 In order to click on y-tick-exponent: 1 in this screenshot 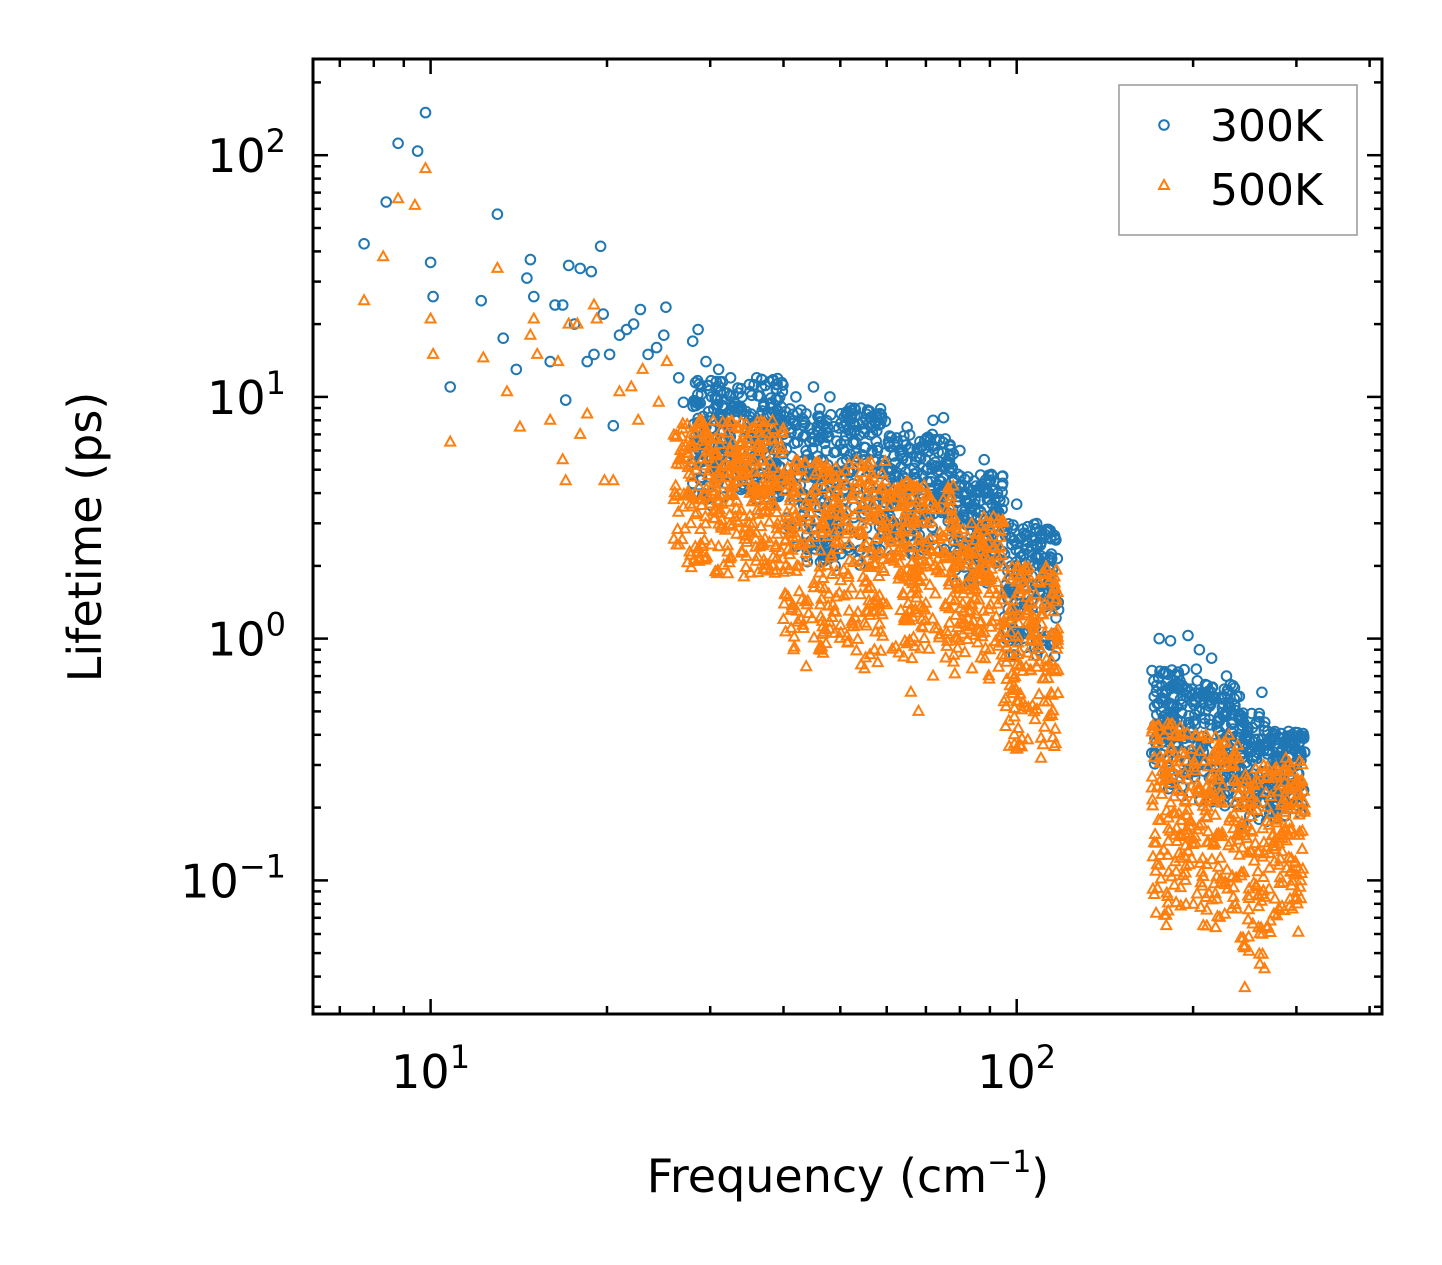, I will do `click(276, 383)`.